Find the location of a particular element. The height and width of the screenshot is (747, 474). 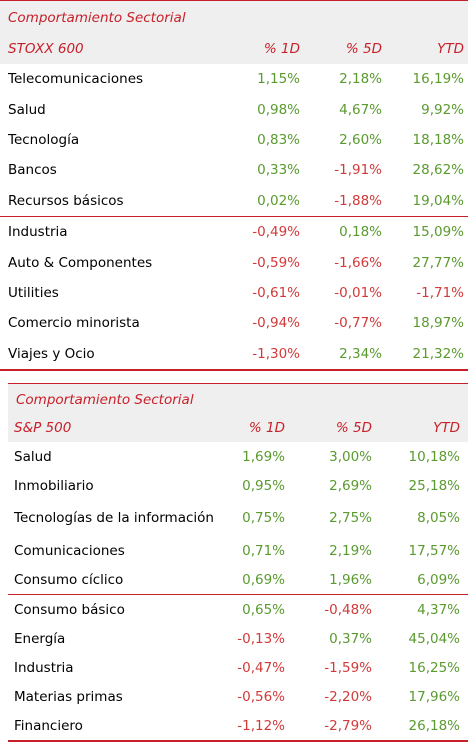

change-5d: 2,18% is located at coordinates (360, 79).